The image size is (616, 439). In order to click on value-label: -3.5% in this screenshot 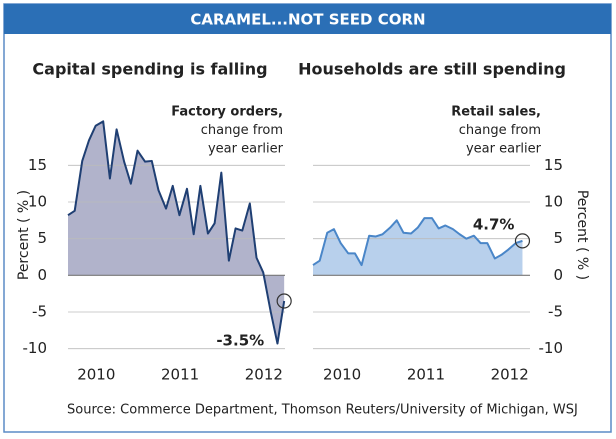, I will do `click(240, 341)`.